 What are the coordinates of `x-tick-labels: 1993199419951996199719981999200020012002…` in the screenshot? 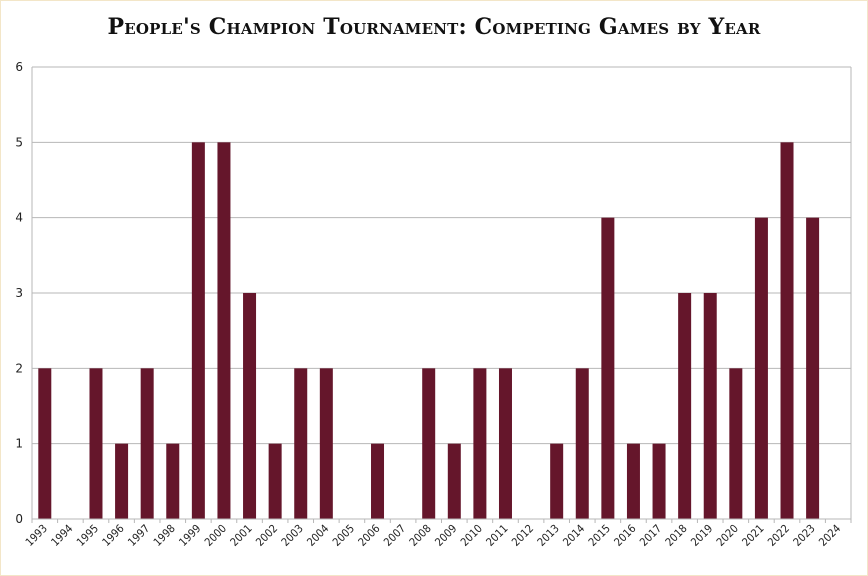 It's located at (433, 535).